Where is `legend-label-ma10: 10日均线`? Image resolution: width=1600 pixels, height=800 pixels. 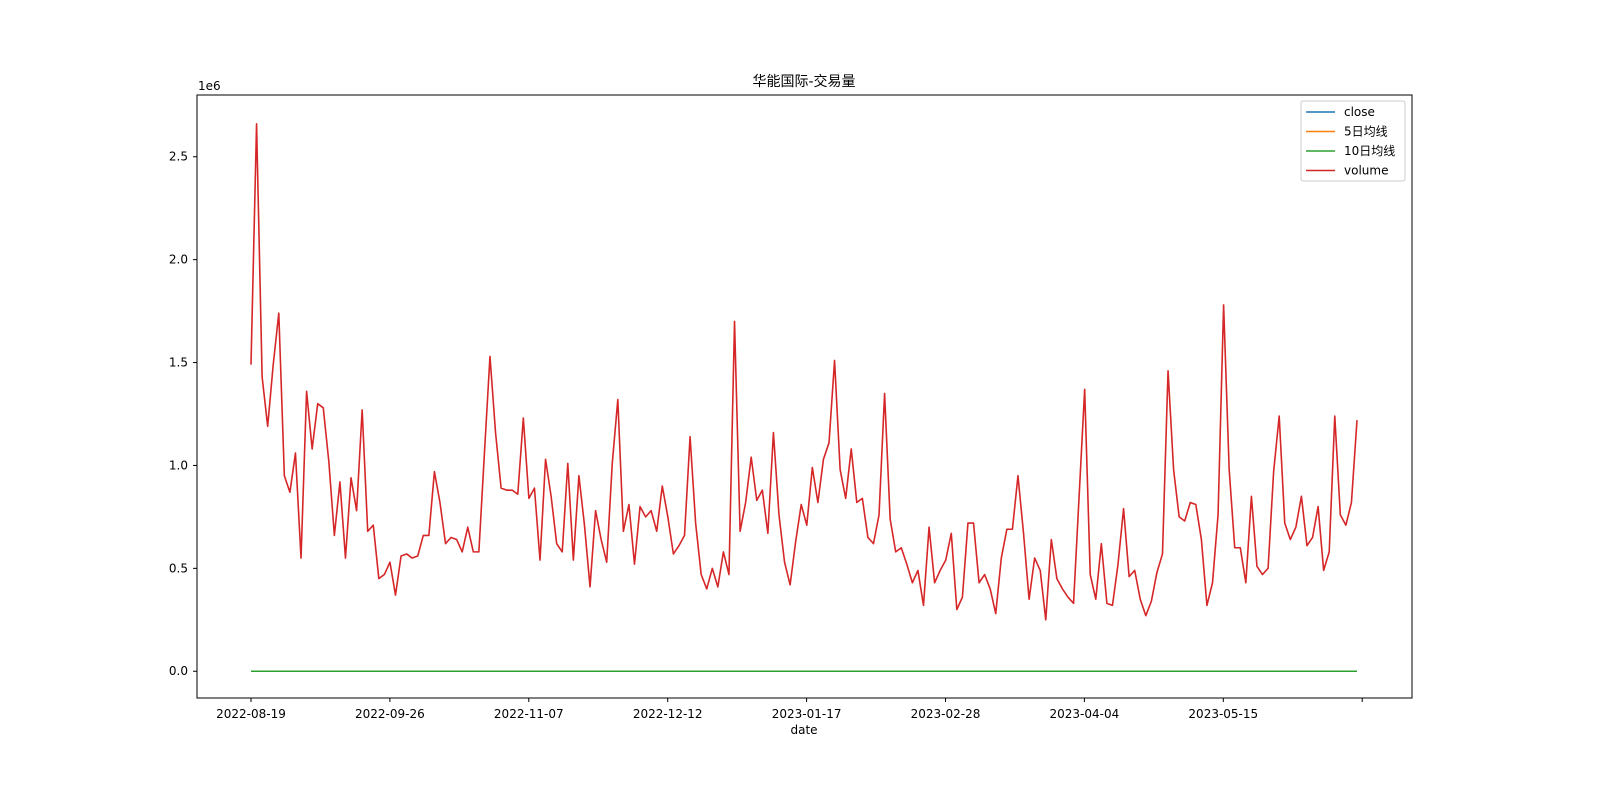 legend-label-ma10: 10日均线 is located at coordinates (1369, 151).